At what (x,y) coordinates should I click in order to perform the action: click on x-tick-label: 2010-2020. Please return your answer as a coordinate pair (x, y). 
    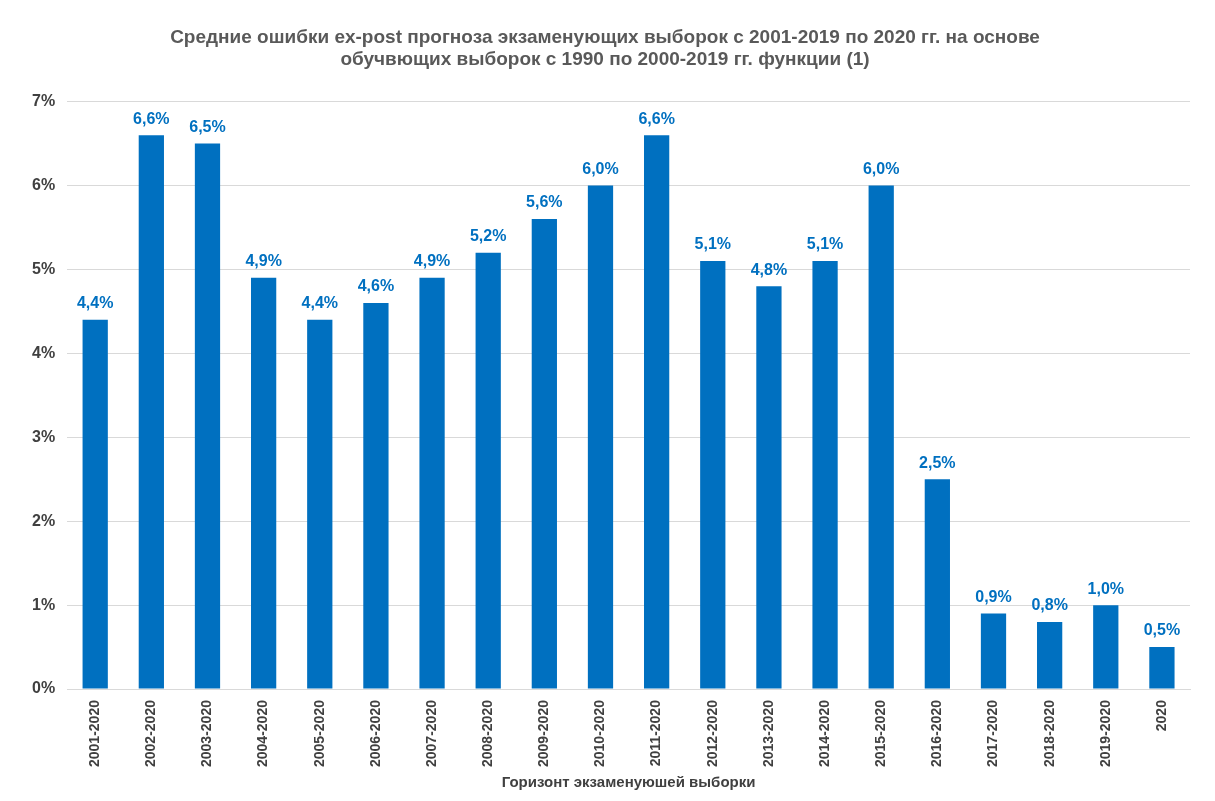
    Looking at the image, I should click on (599, 733).